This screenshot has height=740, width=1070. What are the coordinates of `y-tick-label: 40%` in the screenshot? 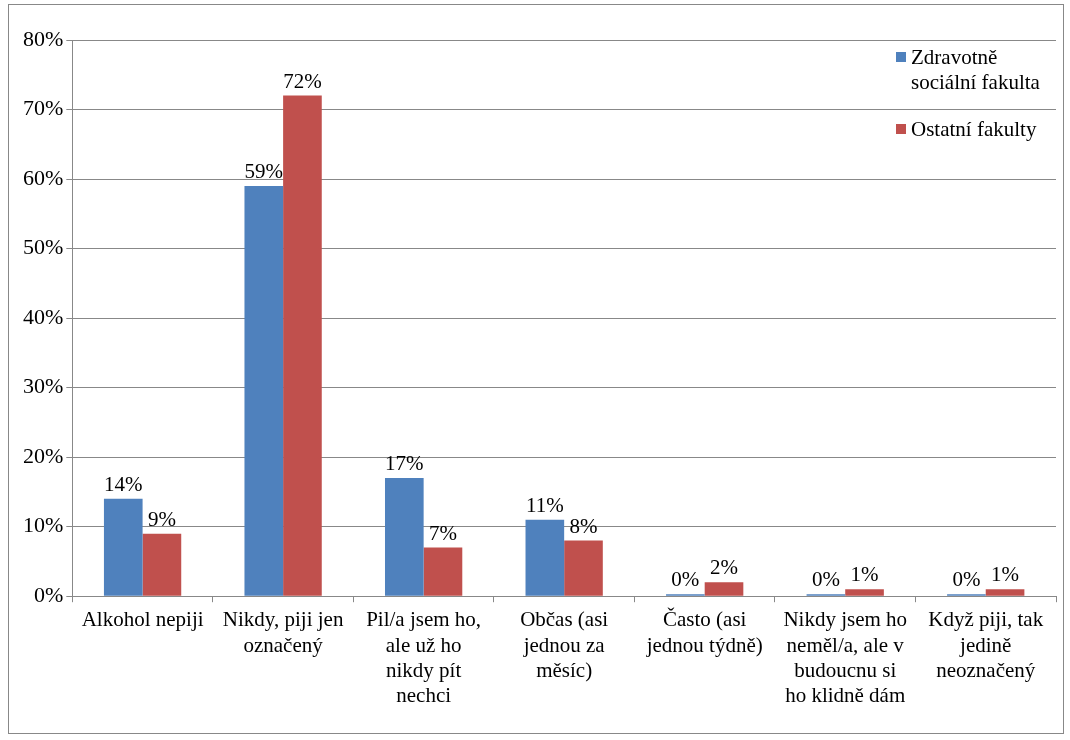 It's located at (43, 316).